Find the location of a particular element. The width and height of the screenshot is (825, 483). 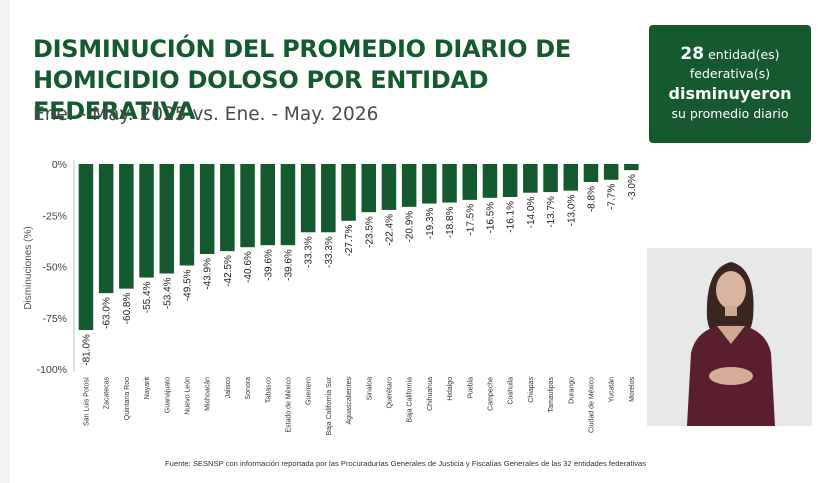

data-label: -3.0% is located at coordinates (632, 187).